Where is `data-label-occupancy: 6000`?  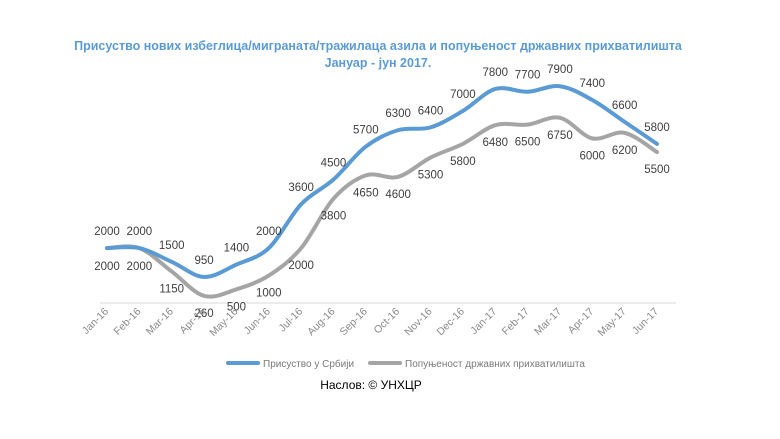 data-label-occupancy: 6000 is located at coordinates (592, 156).